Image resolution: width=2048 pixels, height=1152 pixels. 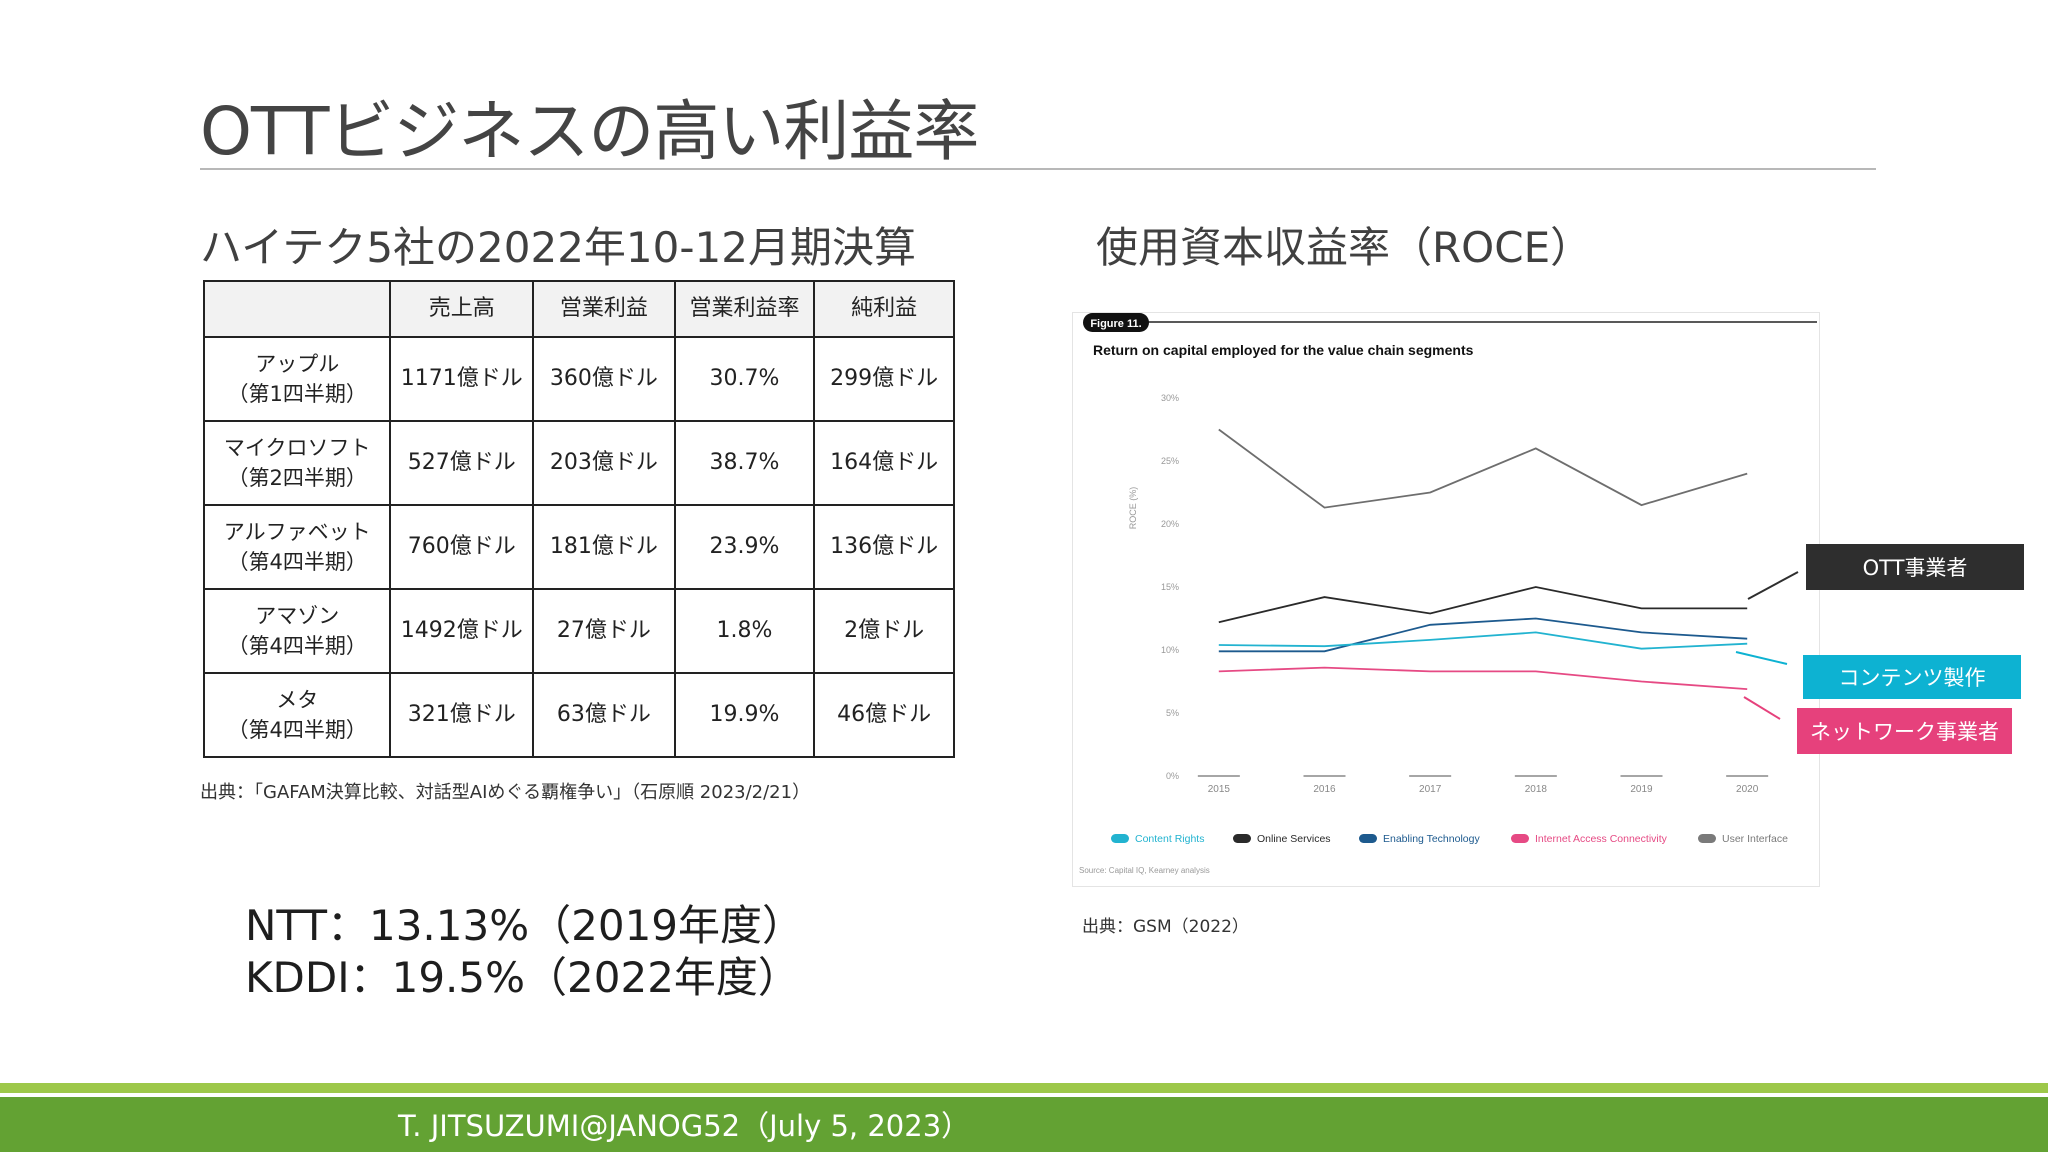 What do you see at coordinates (297, 309) in the screenshot?
I see `table-header-corner` at bounding box center [297, 309].